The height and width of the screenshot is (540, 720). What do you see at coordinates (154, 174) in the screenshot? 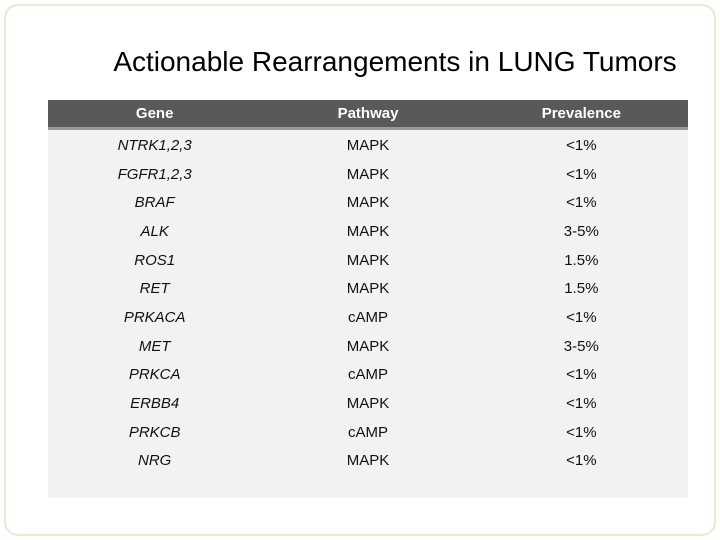
I see `gene-cell: FGFR1,2,3` at bounding box center [154, 174].